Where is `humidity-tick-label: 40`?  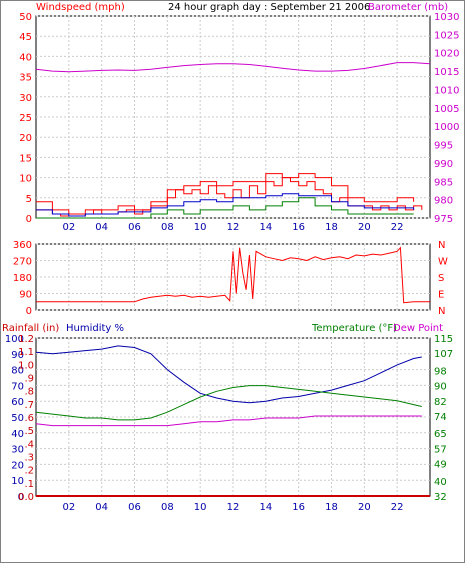 humidity-tick-label: 40 is located at coordinates (17, 434).